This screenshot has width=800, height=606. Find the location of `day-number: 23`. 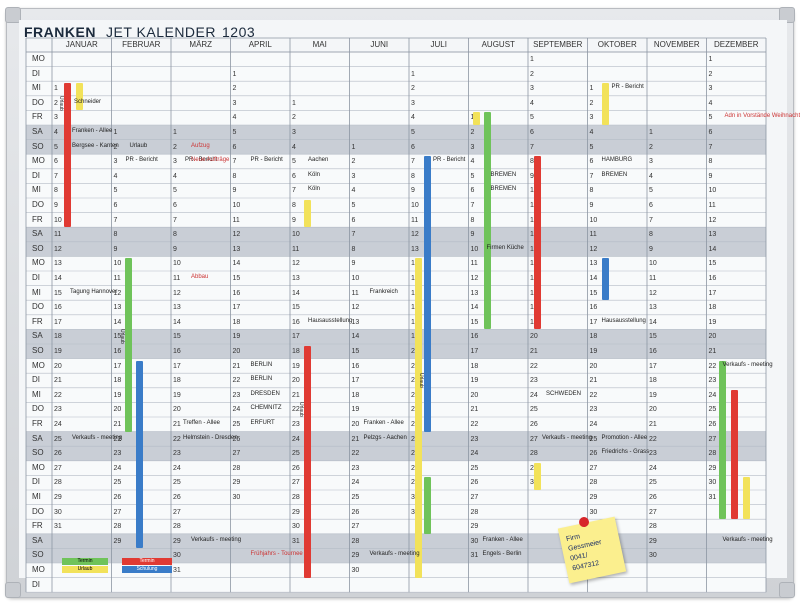

day-number: 23 is located at coordinates (177, 454).